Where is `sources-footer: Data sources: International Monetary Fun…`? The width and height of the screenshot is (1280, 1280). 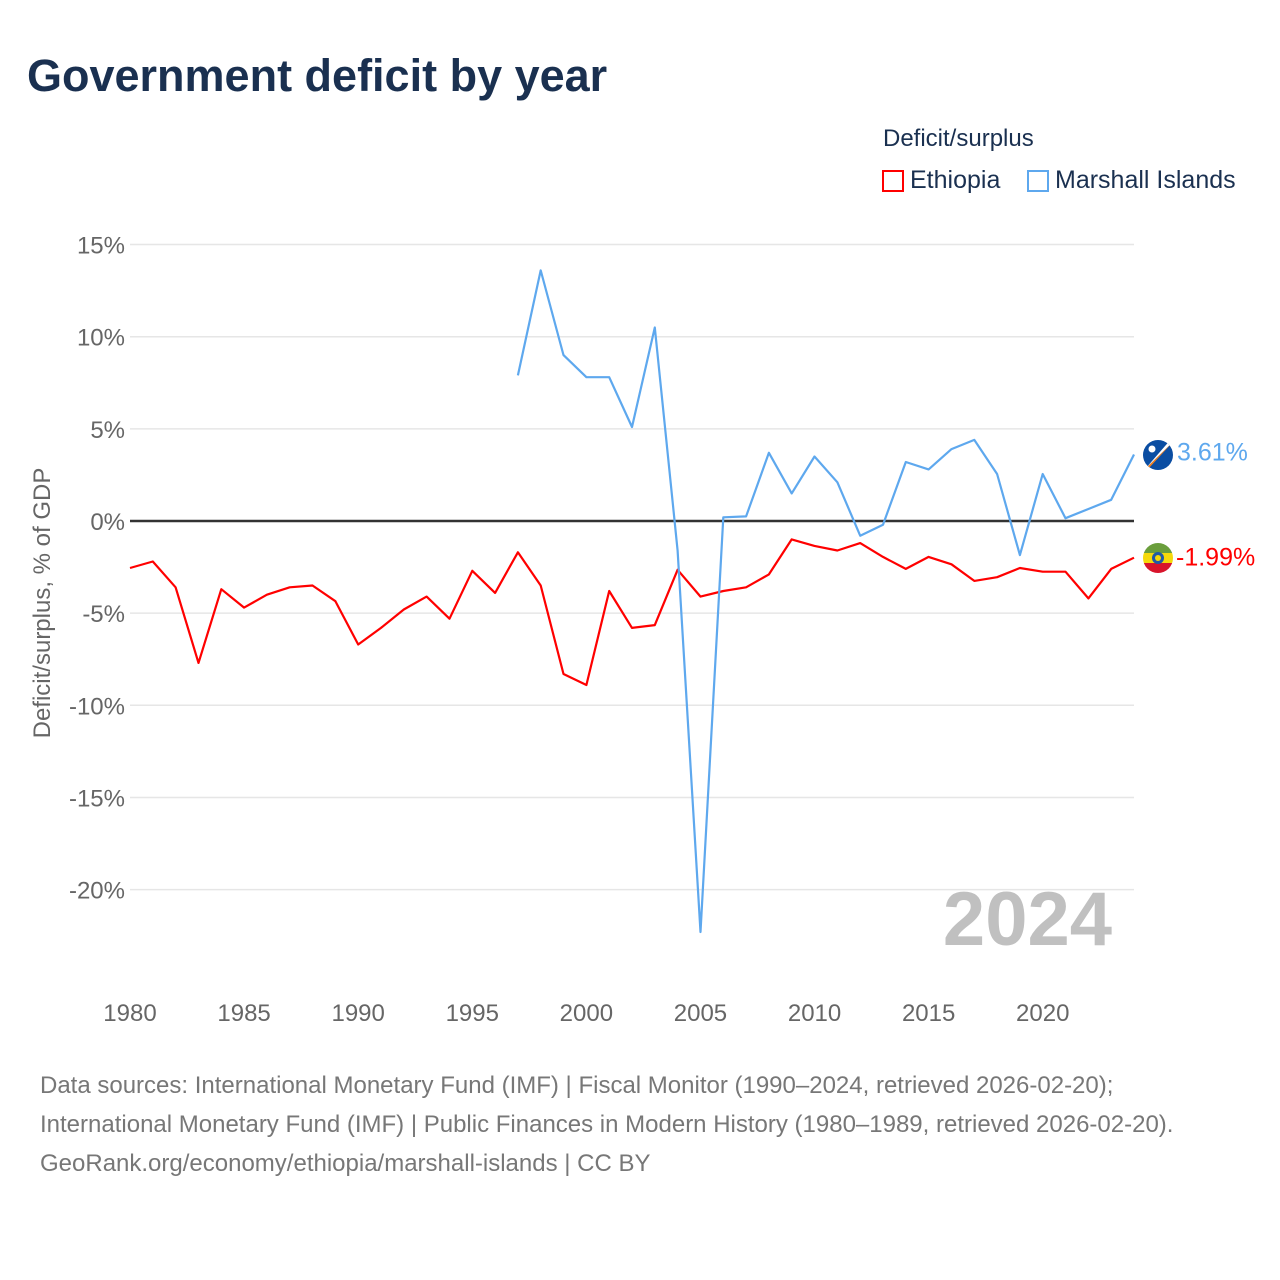
sources-footer: Data sources: International Monetary Fun… is located at coordinates (640, 1124).